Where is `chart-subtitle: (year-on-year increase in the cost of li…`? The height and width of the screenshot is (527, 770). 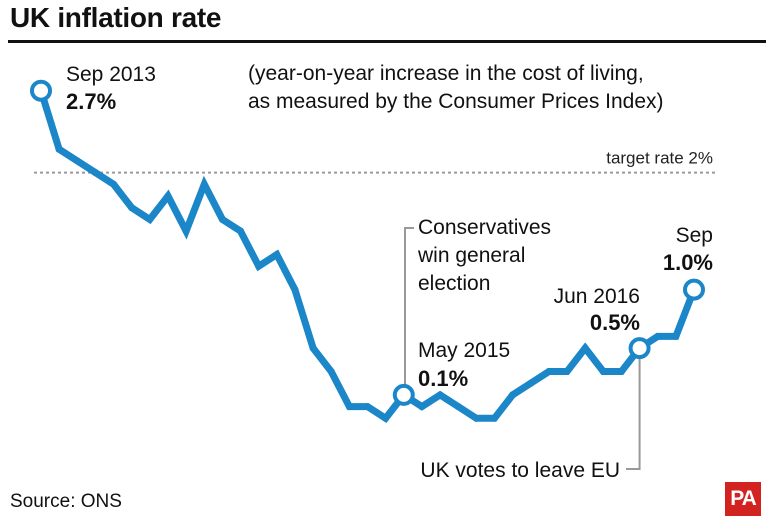
chart-subtitle: (year-on-year increase in the cost of li… is located at coordinates (498, 88).